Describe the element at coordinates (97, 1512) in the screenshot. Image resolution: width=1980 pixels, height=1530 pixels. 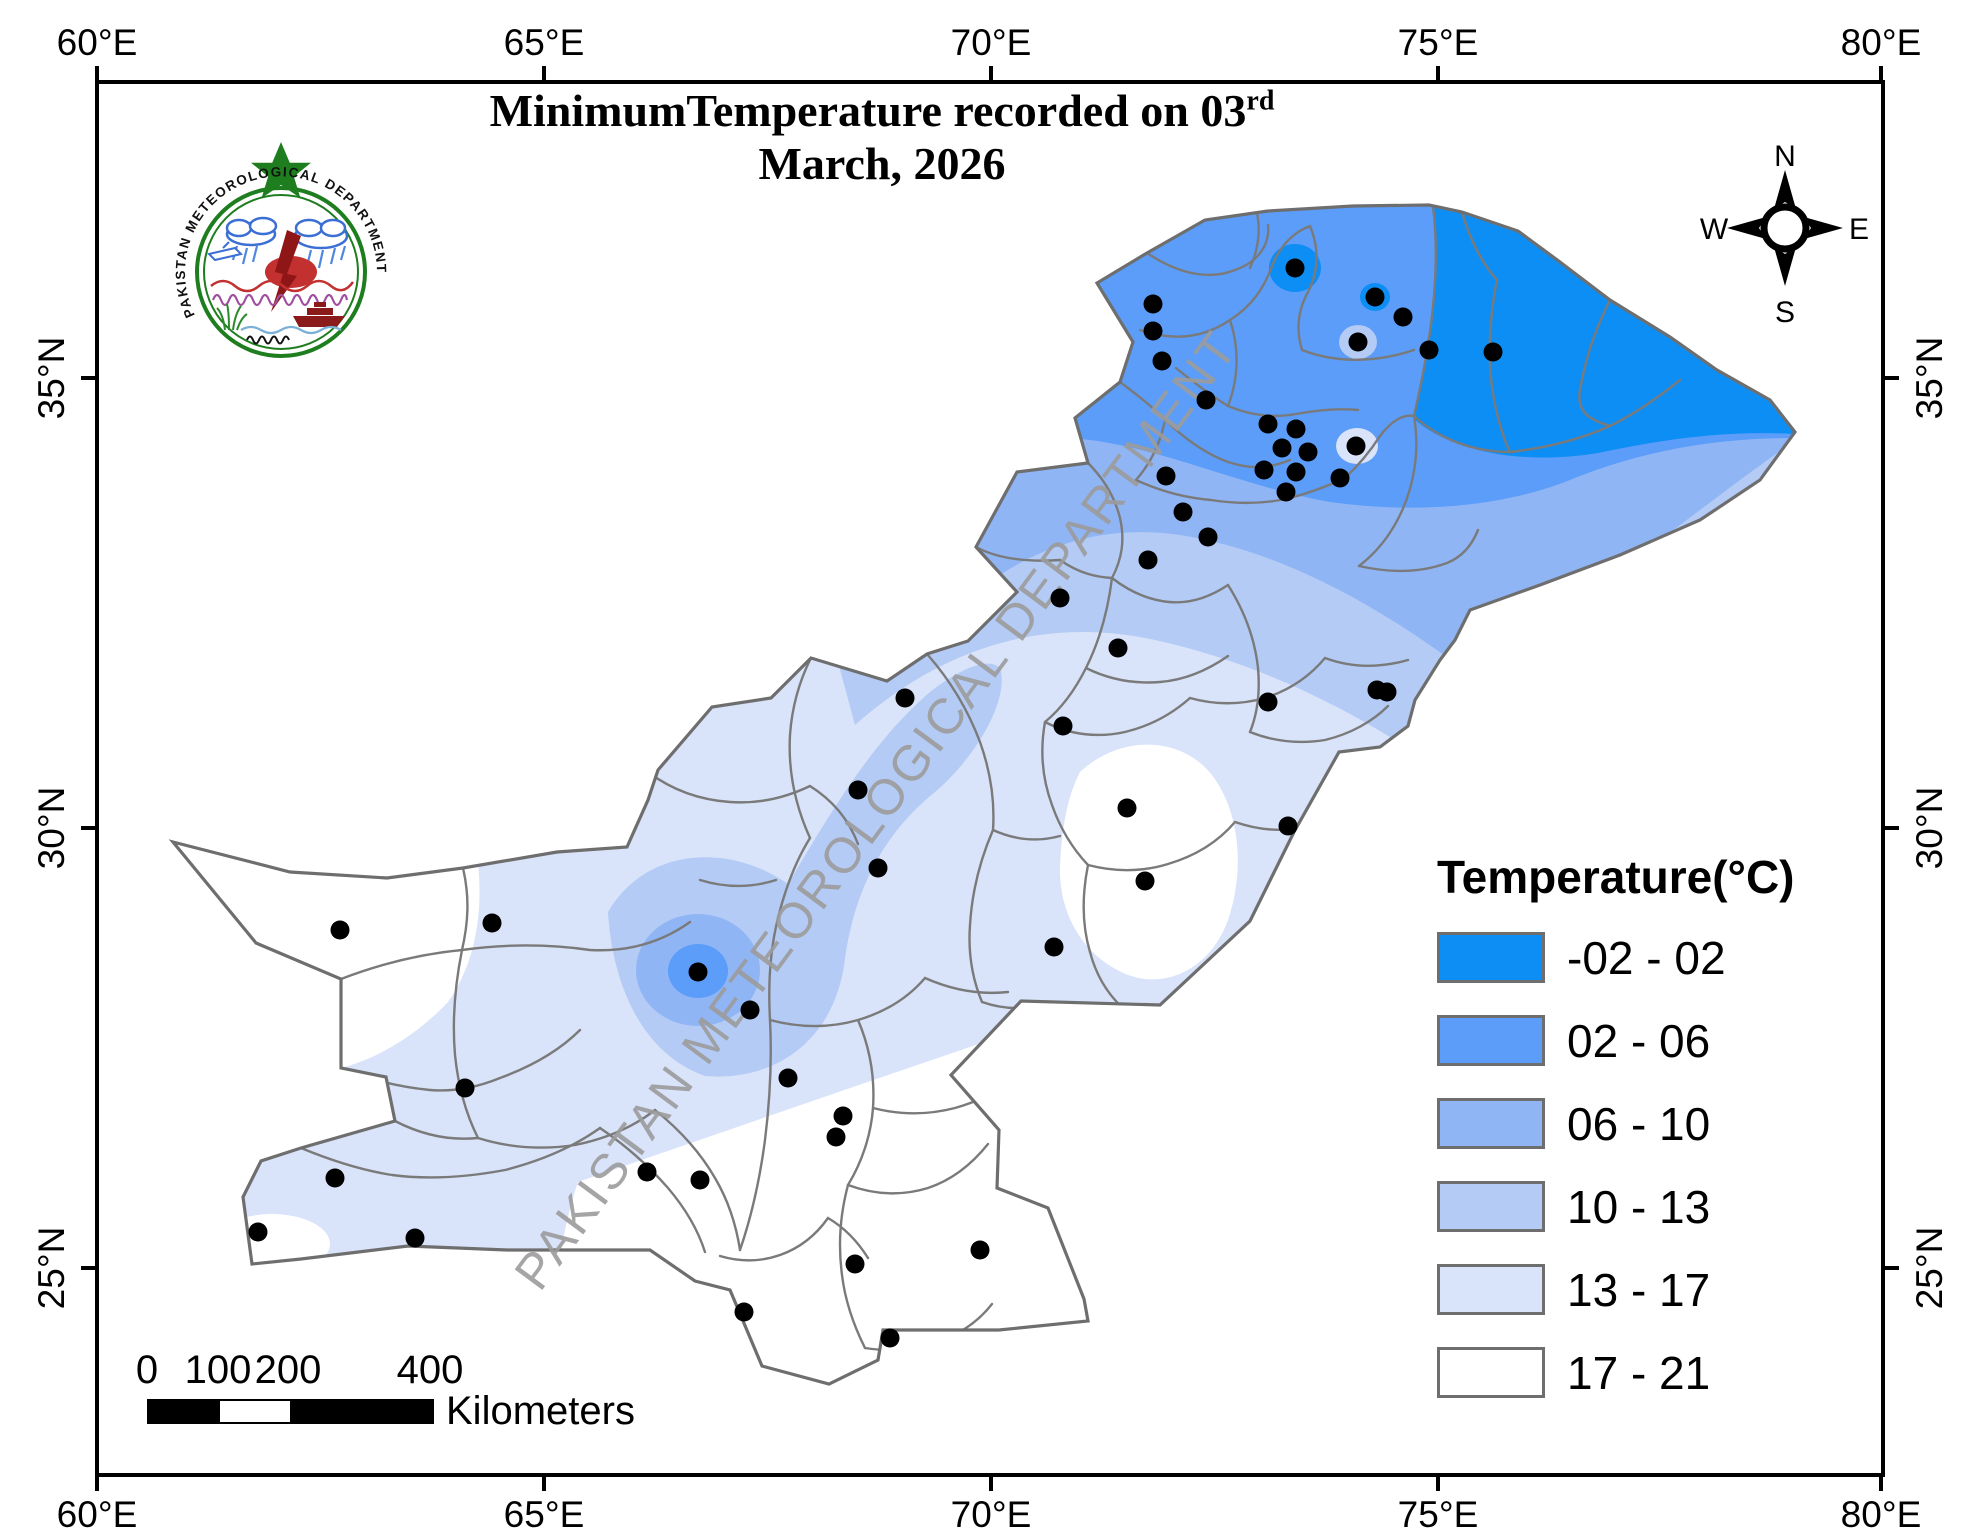
I see `label-bottom-60e: 60°E` at that location.